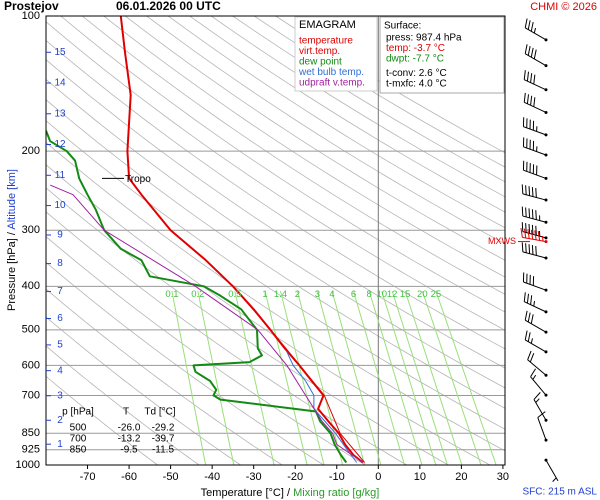 The image size is (600, 500). Describe the element at coordinates (436, 294) in the screenshot. I see `mixing-ratio-label: 25` at that location.